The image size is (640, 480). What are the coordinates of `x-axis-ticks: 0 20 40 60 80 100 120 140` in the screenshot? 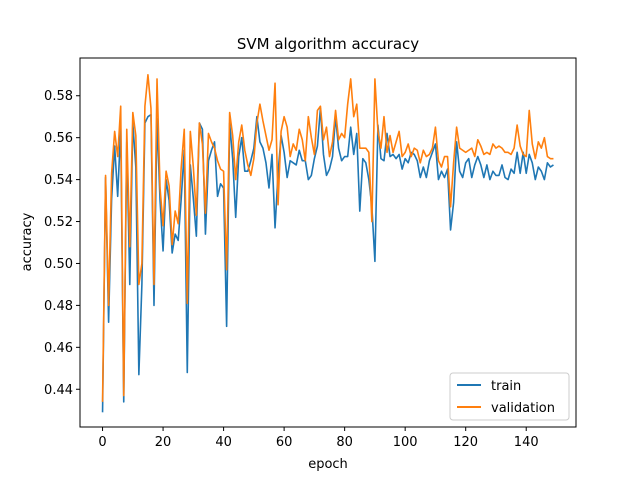 It's located at (318, 438).